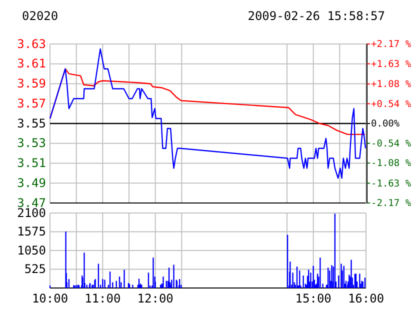  What do you see at coordinates (40, 16) in the screenshot?
I see `chart-title: 02020` at bounding box center [40, 16].